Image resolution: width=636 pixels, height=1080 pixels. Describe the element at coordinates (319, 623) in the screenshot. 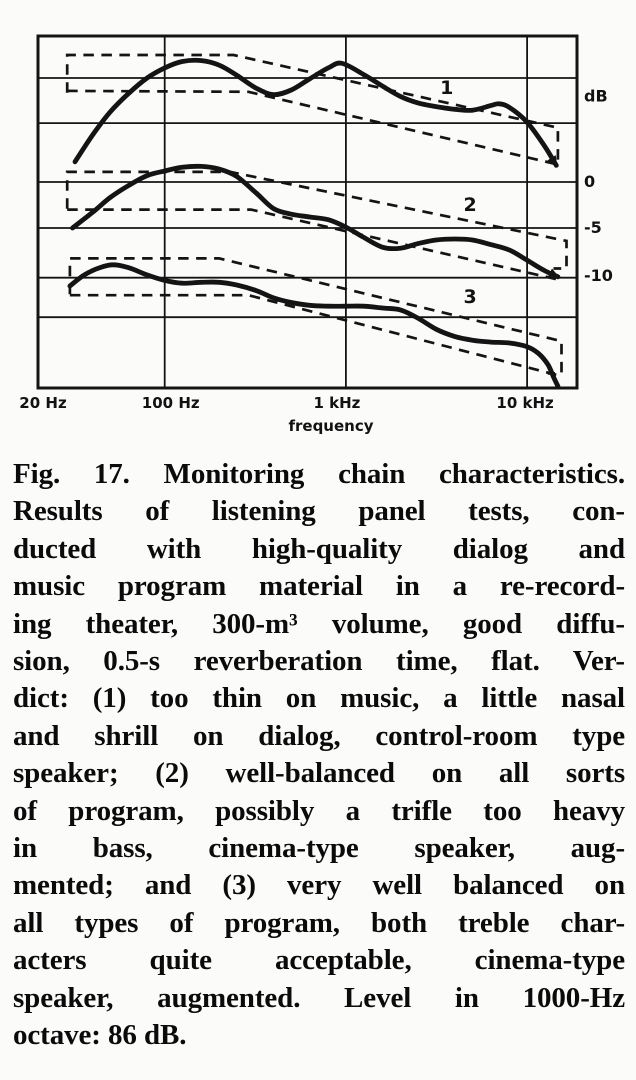

I see `caption-line: ing theater, 300-m³ volume, good diffu-` at that location.